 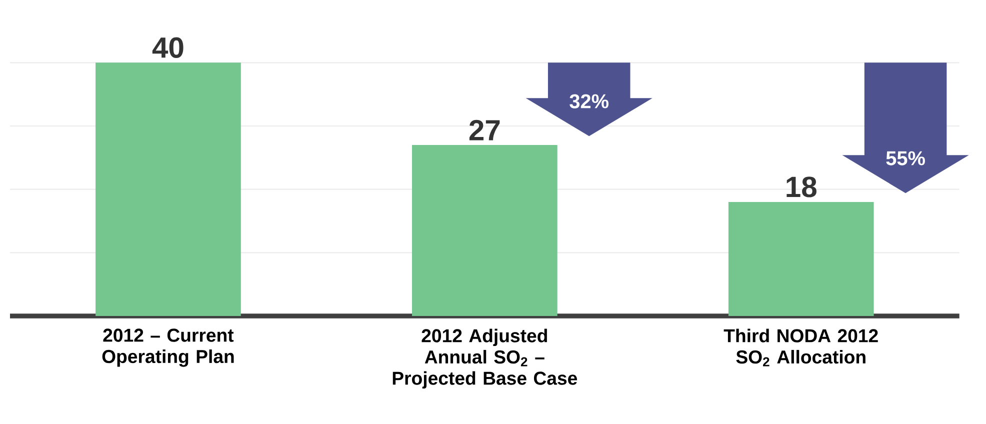 I want to click on x-tick-label: 2012 – Current Operating Plan, so click(x=168, y=347).